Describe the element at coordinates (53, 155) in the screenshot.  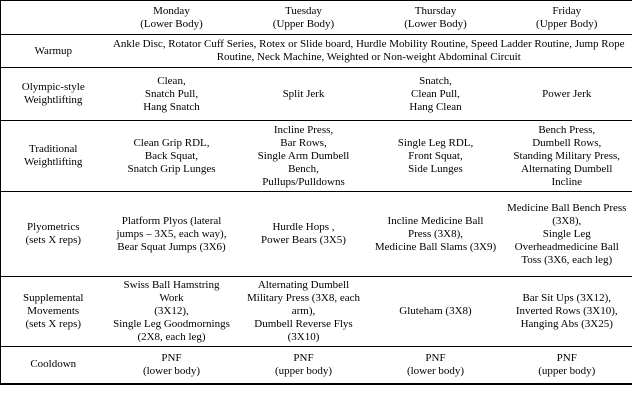
I see `row-label-traditional-weightlifting: Traditional Weightlifting` at that location.